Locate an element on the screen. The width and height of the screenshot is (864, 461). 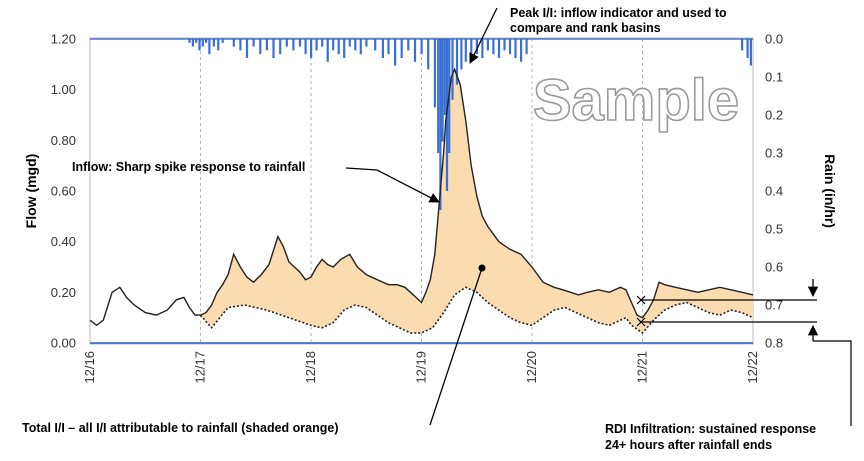
sample-watermark: Sample is located at coordinates (636, 100).